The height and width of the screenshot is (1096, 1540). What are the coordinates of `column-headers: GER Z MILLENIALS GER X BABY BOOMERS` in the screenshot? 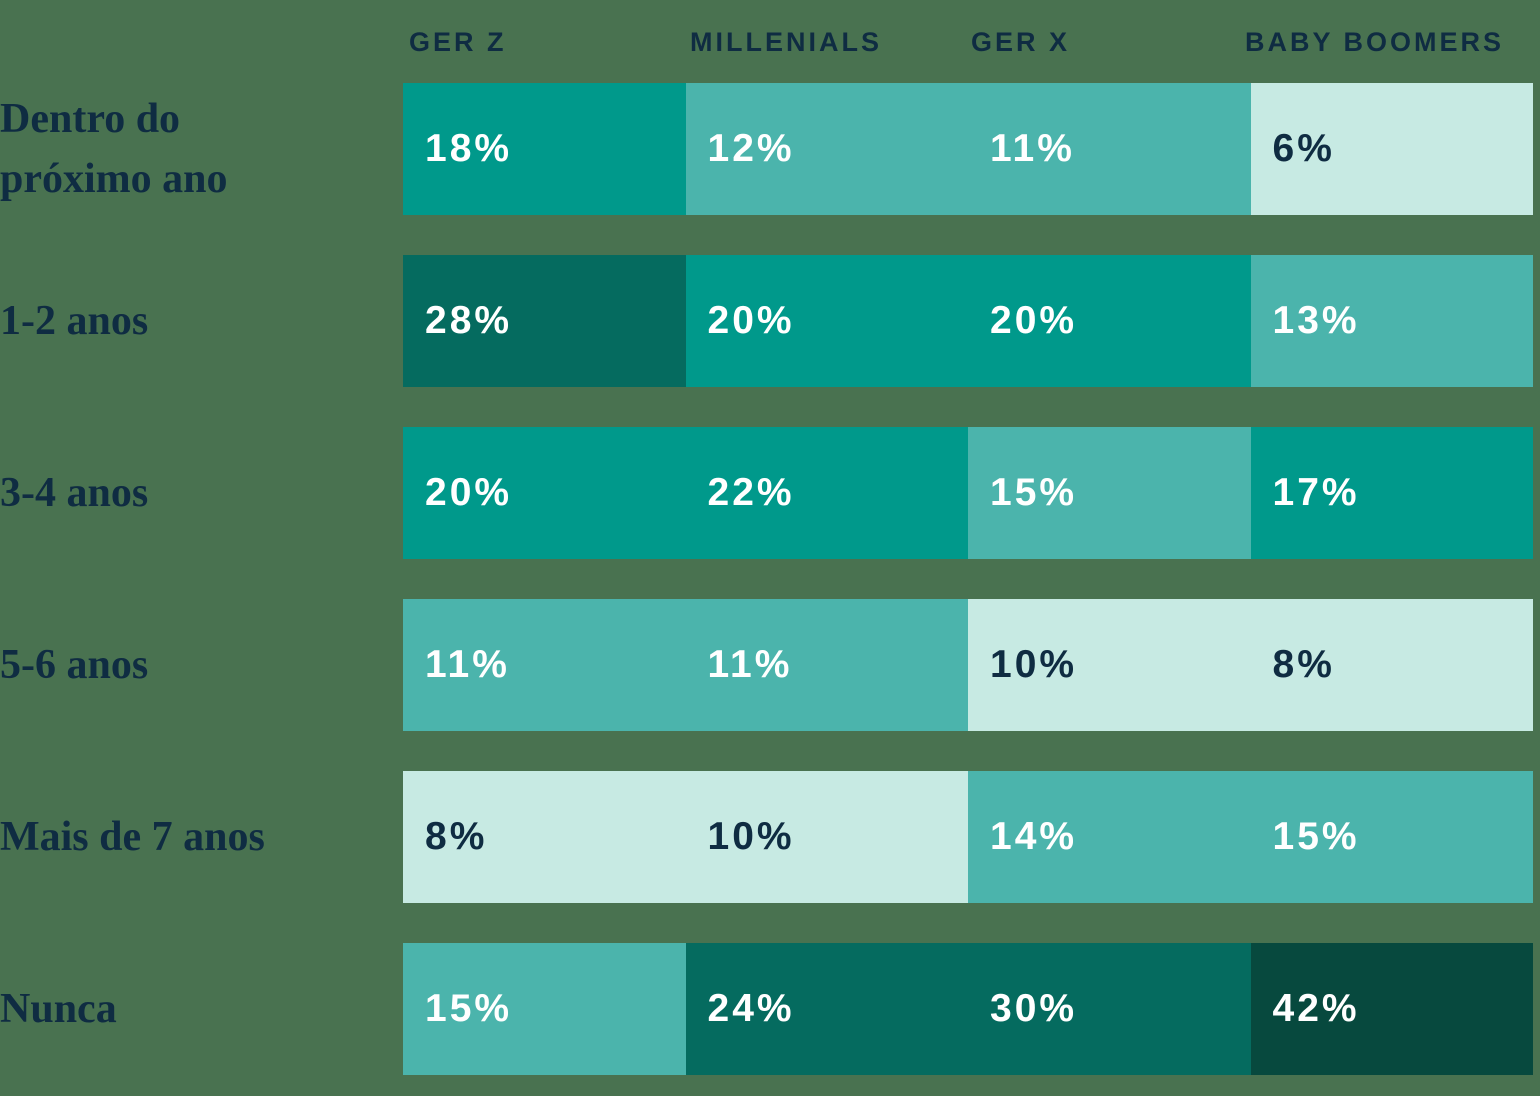 It's located at (968, 41).